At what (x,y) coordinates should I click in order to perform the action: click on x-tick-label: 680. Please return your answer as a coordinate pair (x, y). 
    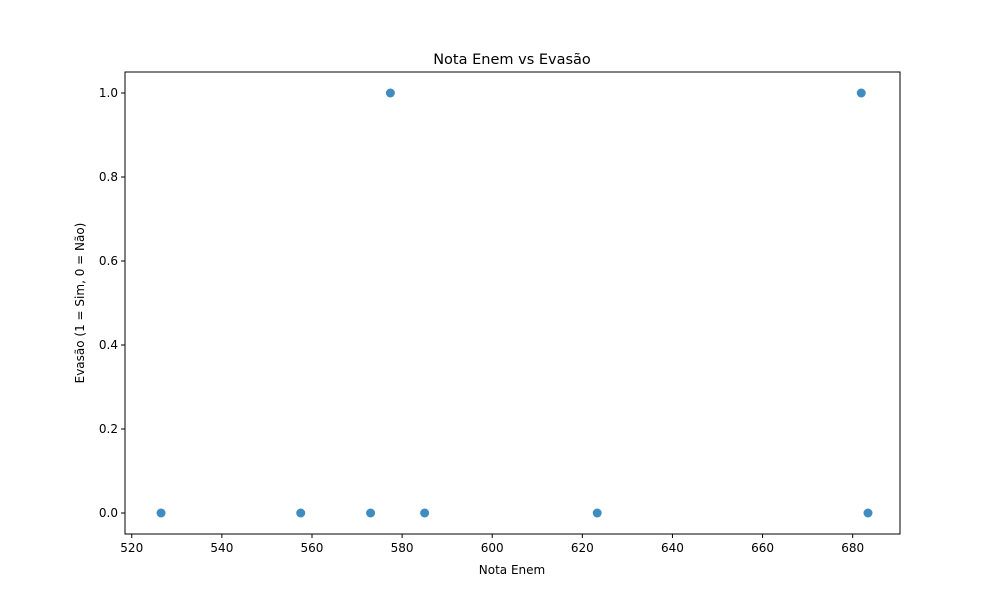
    Looking at the image, I should click on (852, 548).